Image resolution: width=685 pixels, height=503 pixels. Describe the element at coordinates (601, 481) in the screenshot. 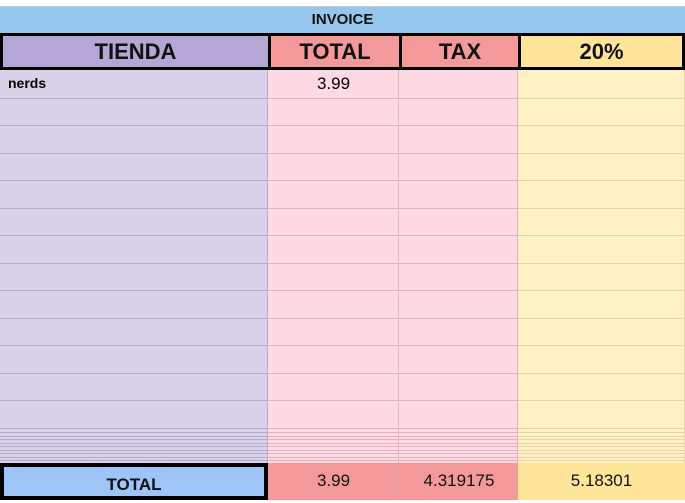

I see `totals-20-percent: 5.18301` at that location.